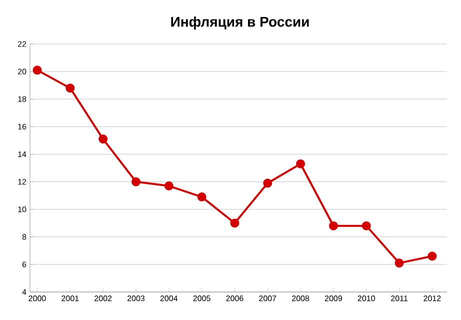 This screenshot has width=461, height=320. I want to click on x-tick-label: 2011, so click(399, 299).